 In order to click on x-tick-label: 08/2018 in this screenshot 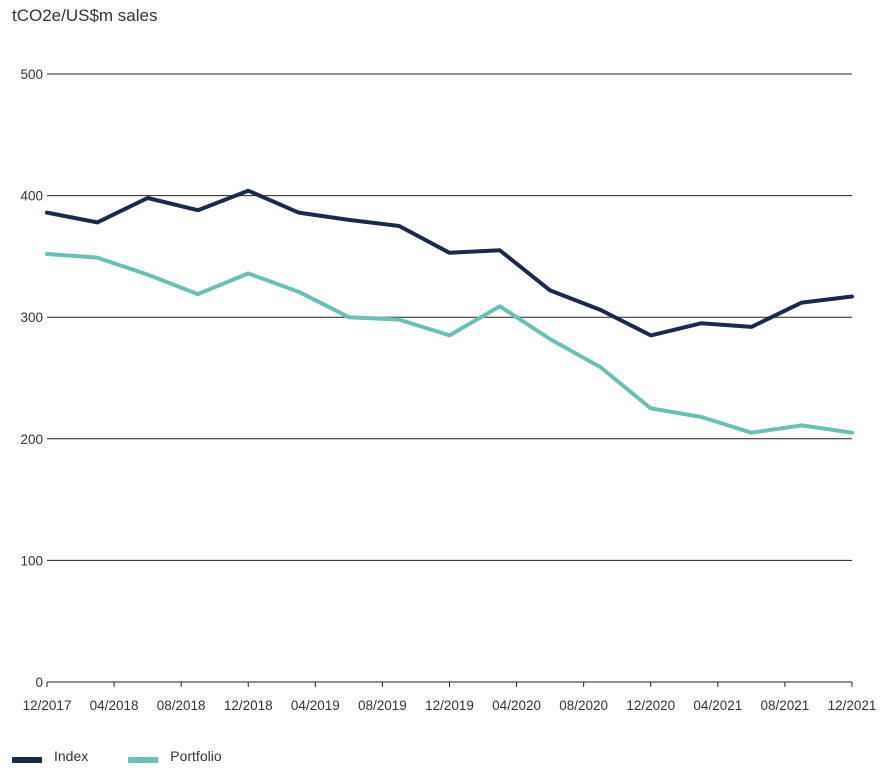, I will do `click(181, 705)`.